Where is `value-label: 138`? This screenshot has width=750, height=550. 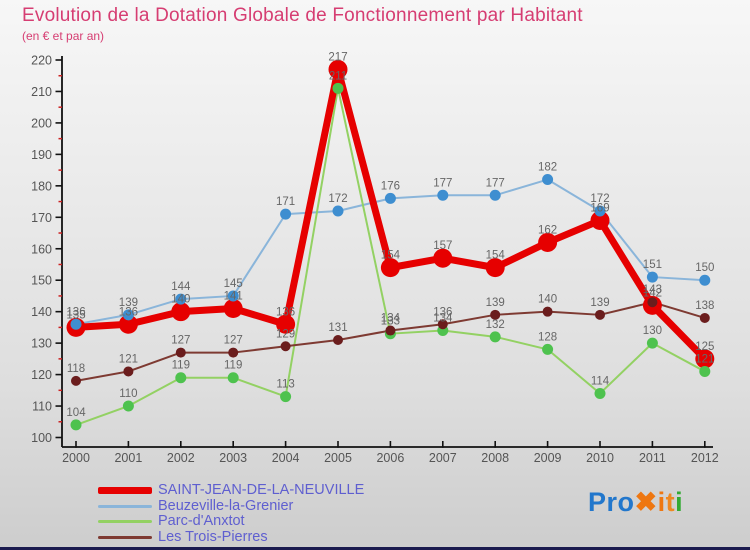
value-label: 138 is located at coordinates (704, 306).